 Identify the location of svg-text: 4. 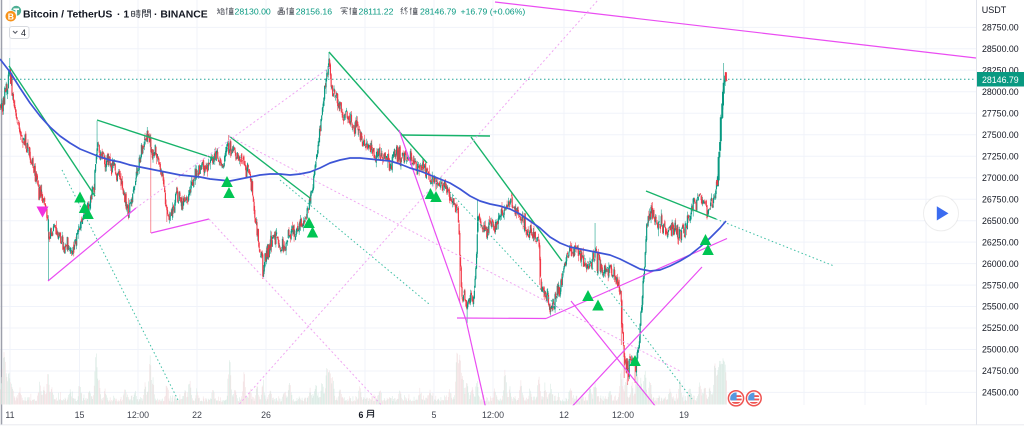
(23, 33).